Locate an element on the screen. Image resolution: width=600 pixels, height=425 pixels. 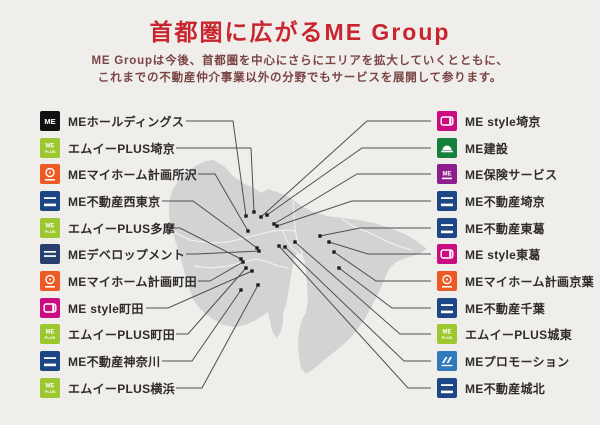
company-row: ME style町田 is located at coordinates (92, 308).